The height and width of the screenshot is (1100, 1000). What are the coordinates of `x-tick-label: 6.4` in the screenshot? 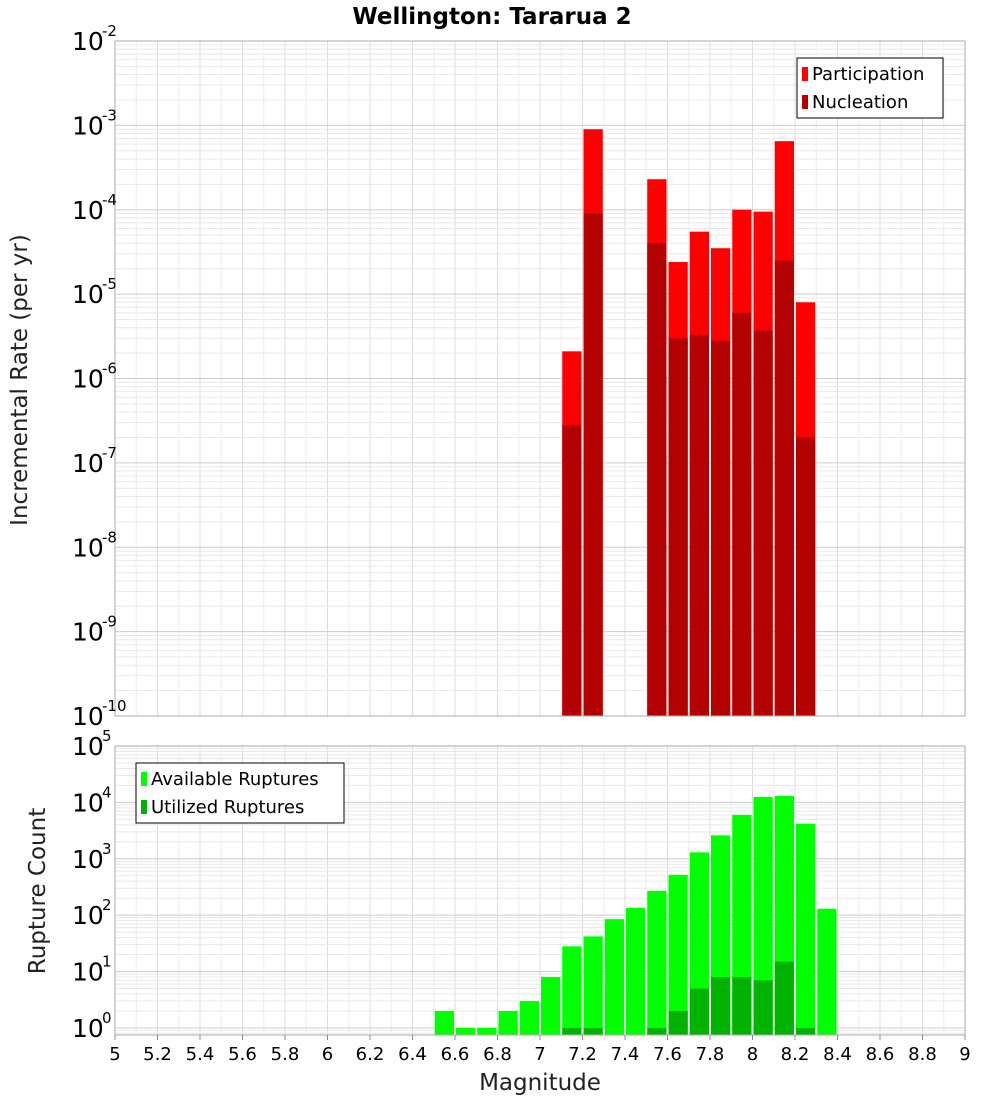 It's located at (412, 1054).